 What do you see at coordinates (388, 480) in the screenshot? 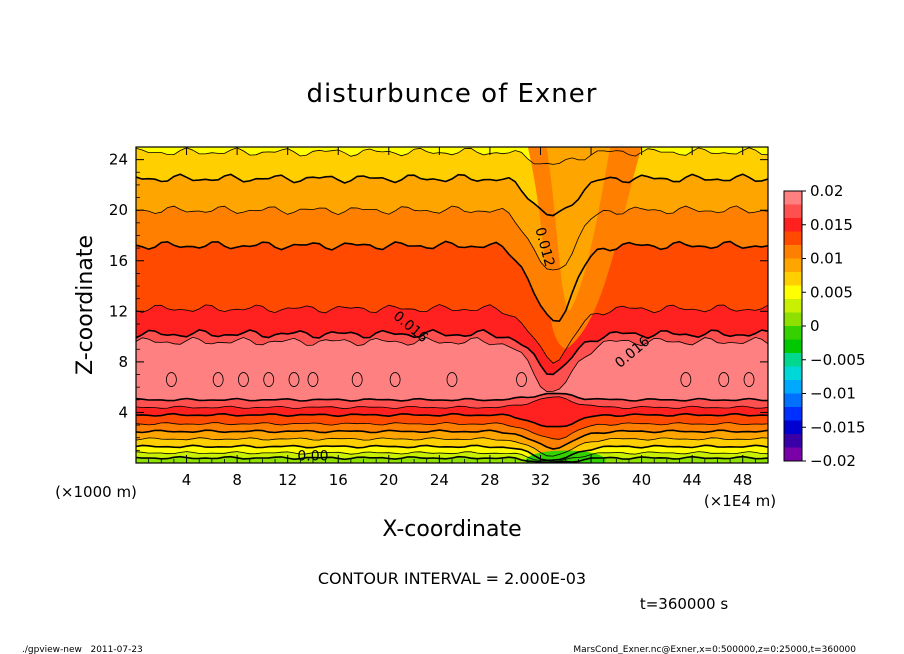
I see `x-tick-label: 20` at bounding box center [388, 480].